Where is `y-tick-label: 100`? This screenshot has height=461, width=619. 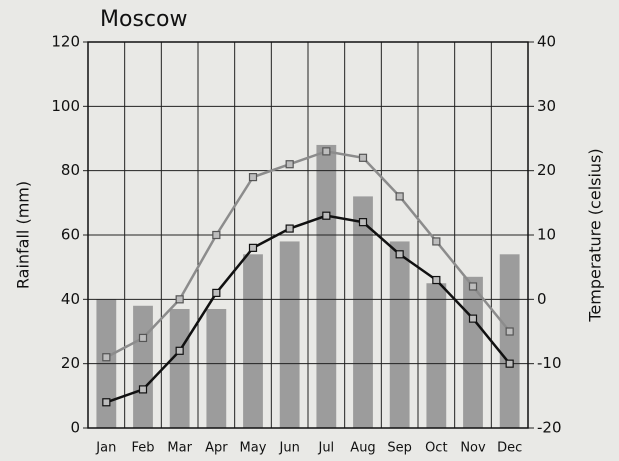
y-tick-label: 100 is located at coordinates (65, 106).